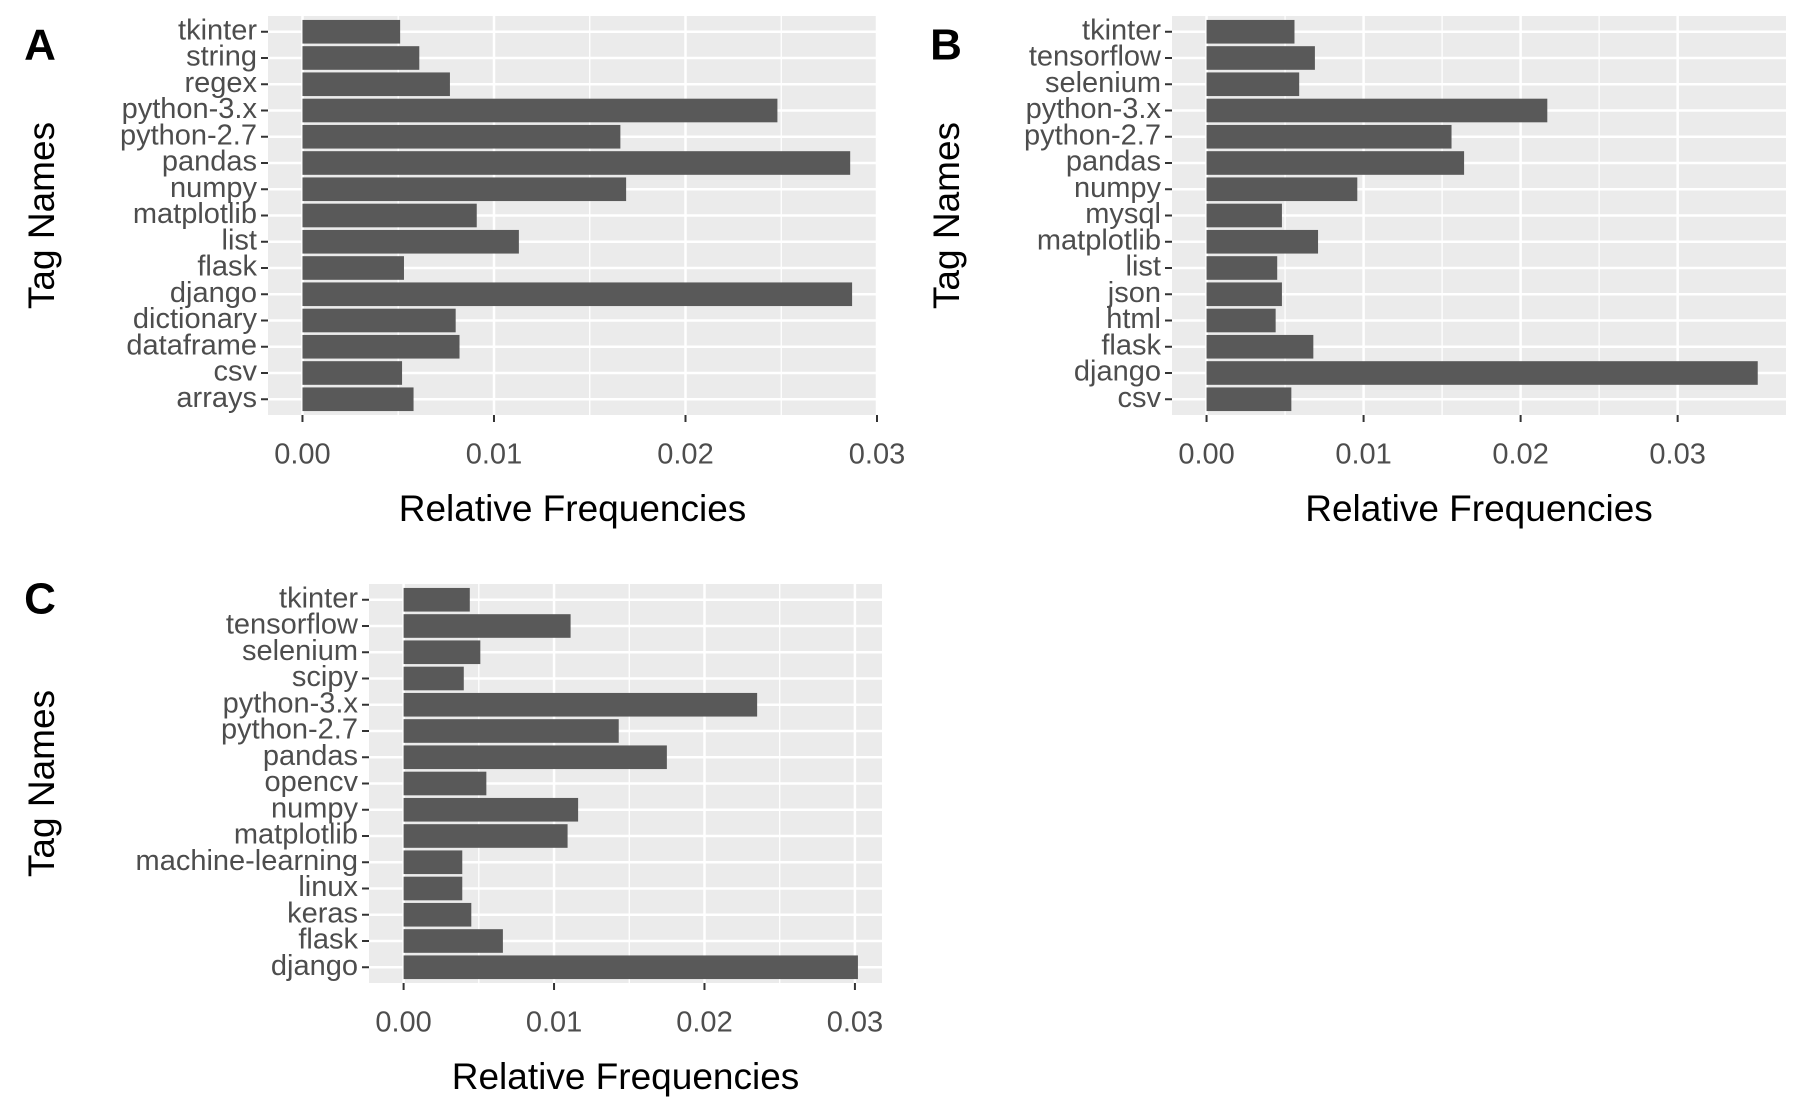 The height and width of the screenshot is (1113, 1800). I want to click on y-tick-label: json, so click(1134, 293).